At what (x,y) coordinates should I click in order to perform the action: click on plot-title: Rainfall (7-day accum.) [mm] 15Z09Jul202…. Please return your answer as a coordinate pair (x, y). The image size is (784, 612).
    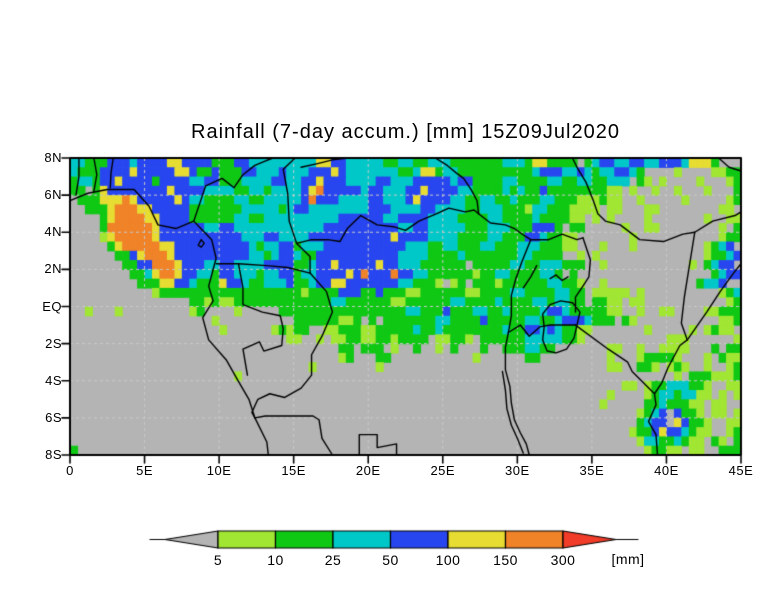
    Looking at the image, I should click on (405, 132).